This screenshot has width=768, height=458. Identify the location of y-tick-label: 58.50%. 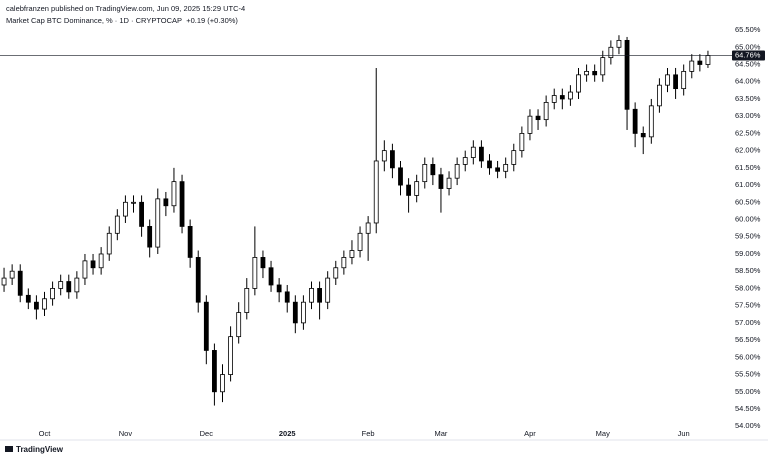
(748, 270).